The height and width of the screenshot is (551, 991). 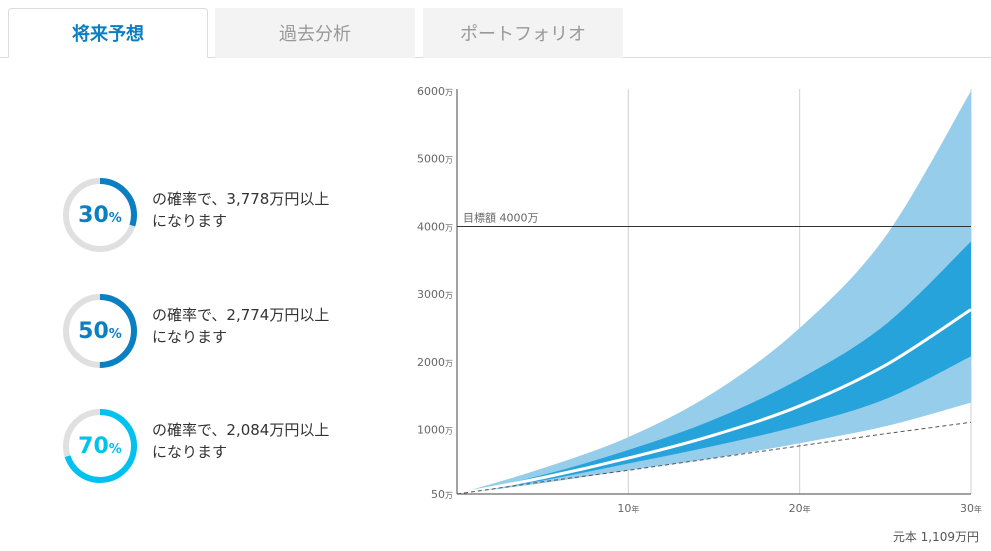 What do you see at coordinates (435, 226) in the screenshot?
I see `y-tick-label-4000: 4000万` at bounding box center [435, 226].